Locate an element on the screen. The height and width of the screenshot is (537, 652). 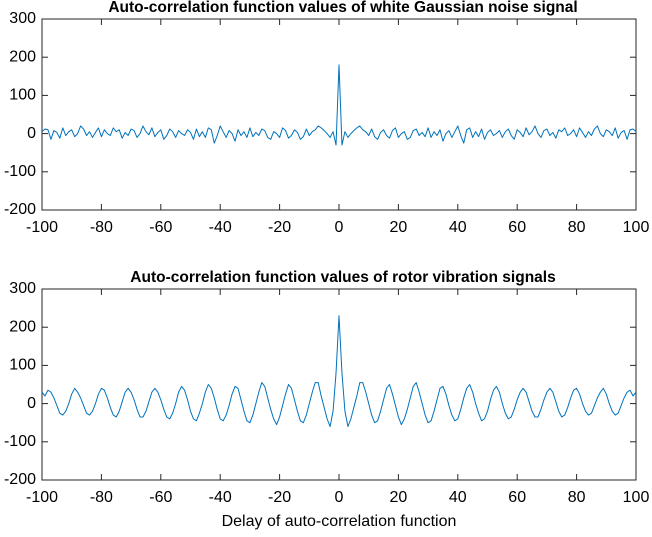
series-line is located at coordinates (339, 105).